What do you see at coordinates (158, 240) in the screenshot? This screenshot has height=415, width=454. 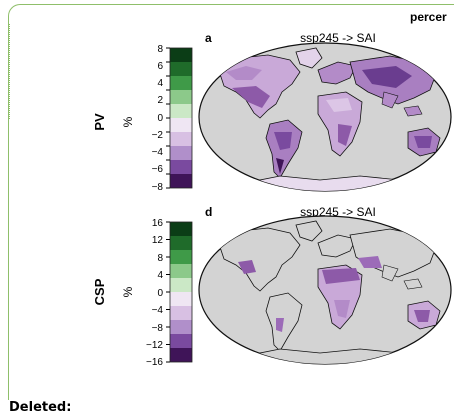 I see `tick-label: 12` at bounding box center [158, 240].